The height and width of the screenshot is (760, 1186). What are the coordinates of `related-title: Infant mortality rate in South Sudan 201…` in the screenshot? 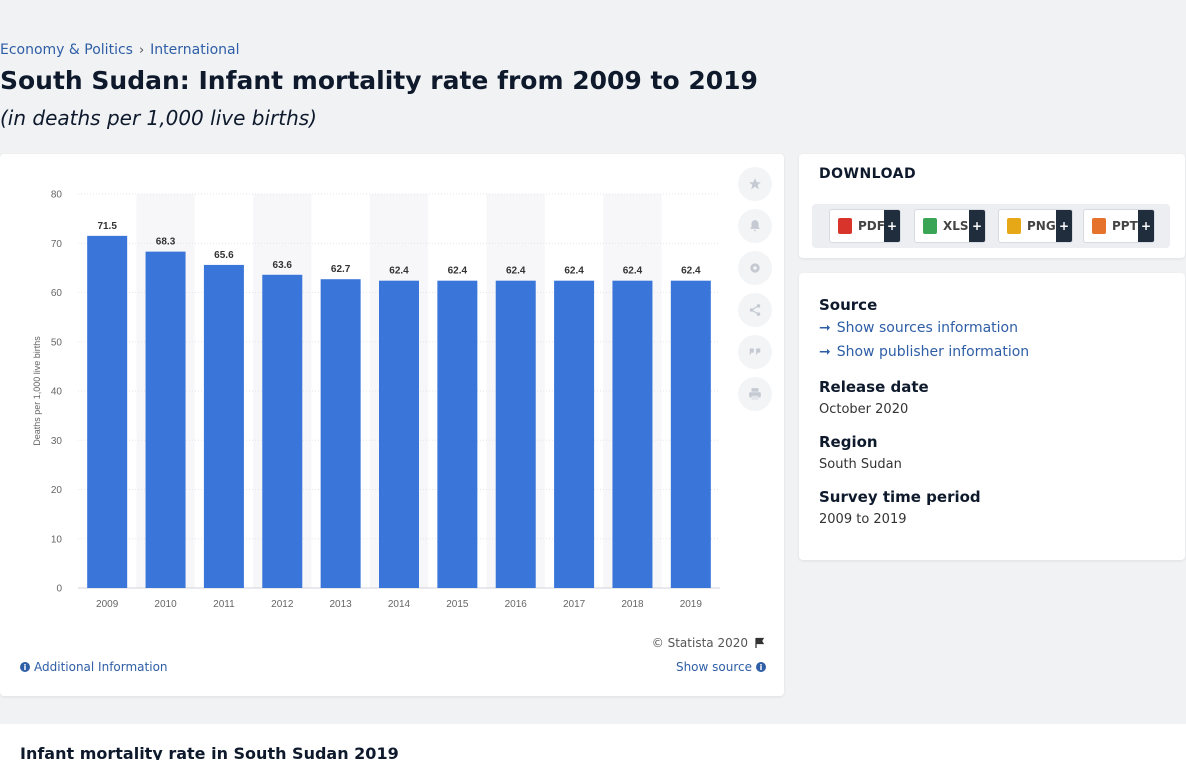 It's located at (209, 752).